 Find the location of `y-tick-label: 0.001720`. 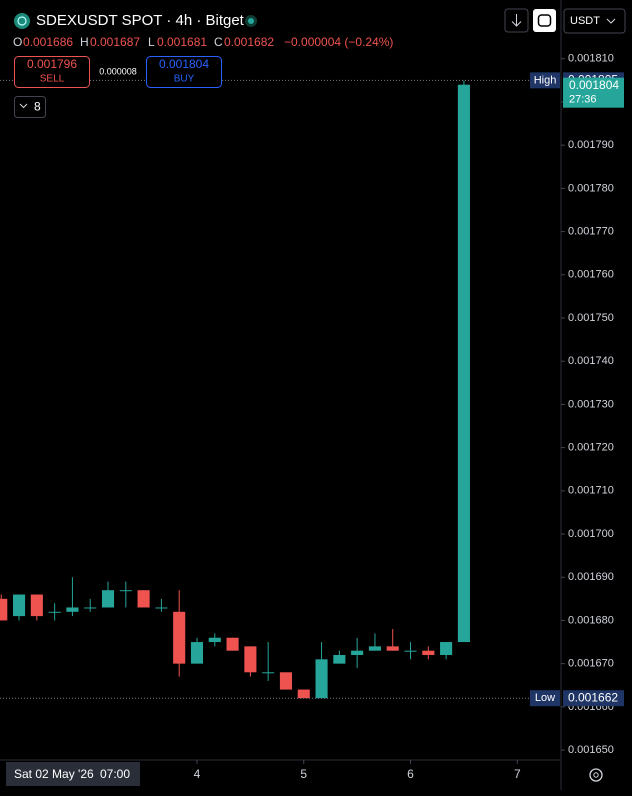

y-tick-label: 0.001720 is located at coordinates (591, 448).